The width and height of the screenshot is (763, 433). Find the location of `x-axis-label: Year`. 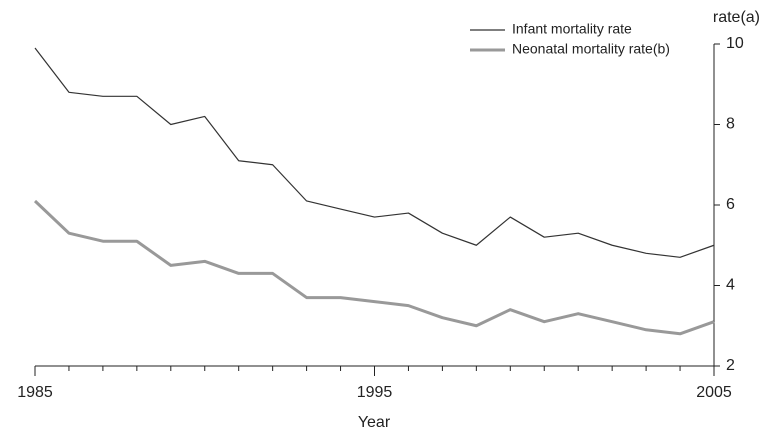

x-axis-label: Year is located at coordinates (374, 422).